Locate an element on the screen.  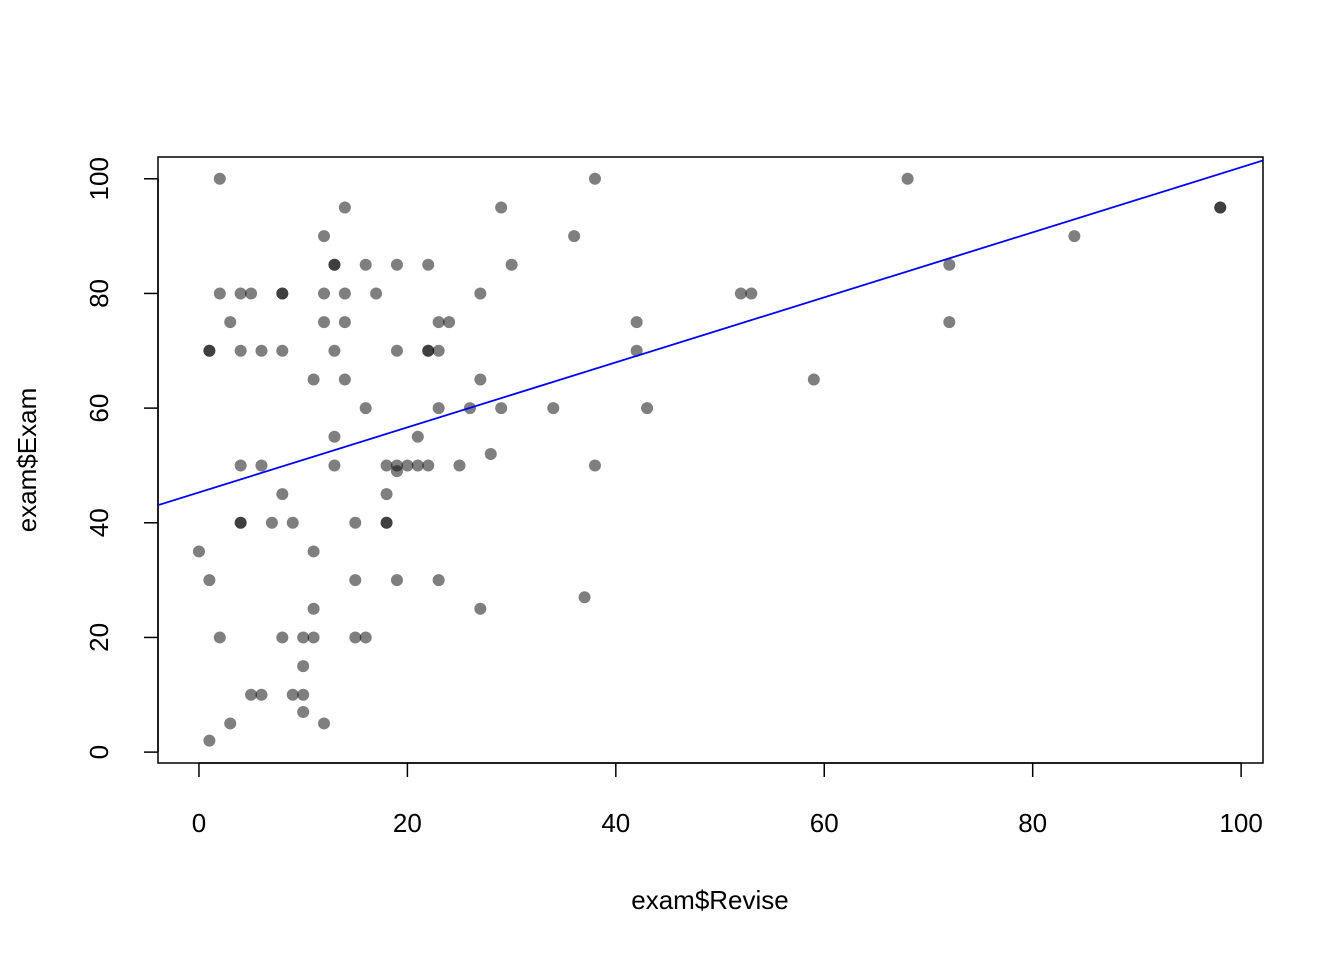
y-tick-label: 20 is located at coordinates (99, 637).